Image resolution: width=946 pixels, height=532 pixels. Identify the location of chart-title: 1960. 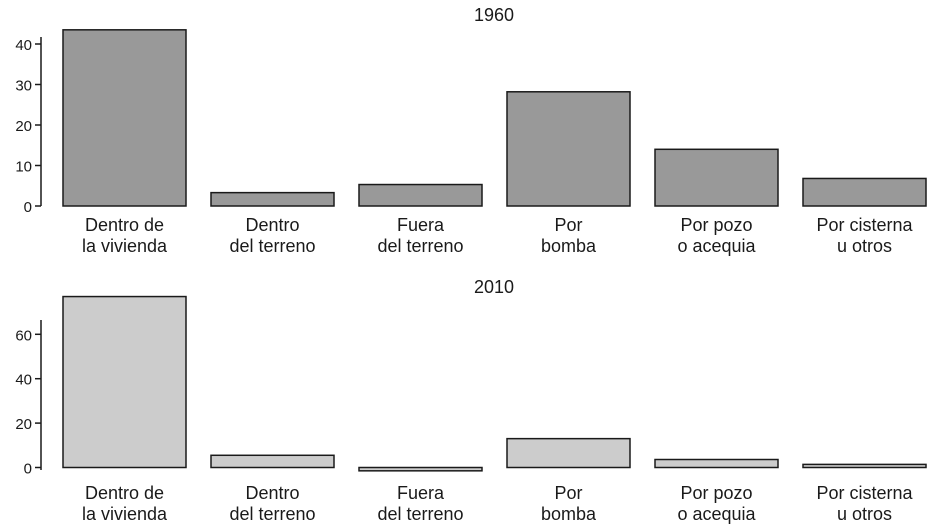
(494, 15).